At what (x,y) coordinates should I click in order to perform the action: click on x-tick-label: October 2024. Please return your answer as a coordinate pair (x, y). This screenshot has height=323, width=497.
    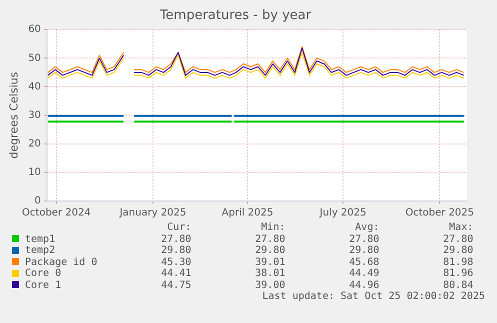
    Looking at the image, I should click on (56, 213).